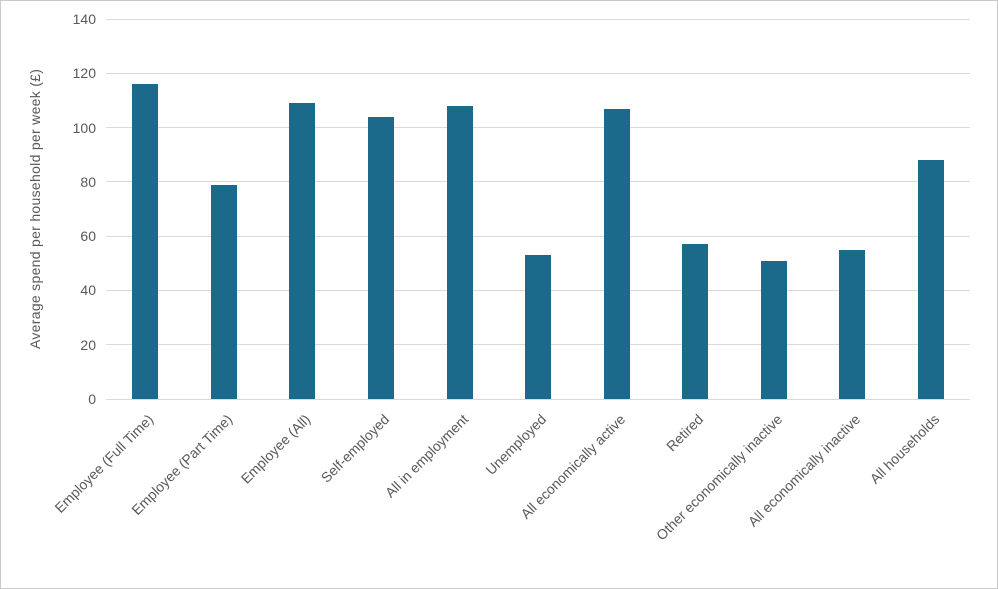 The height and width of the screenshot is (589, 998). I want to click on x-category-label: All economically active, so click(572, 466).